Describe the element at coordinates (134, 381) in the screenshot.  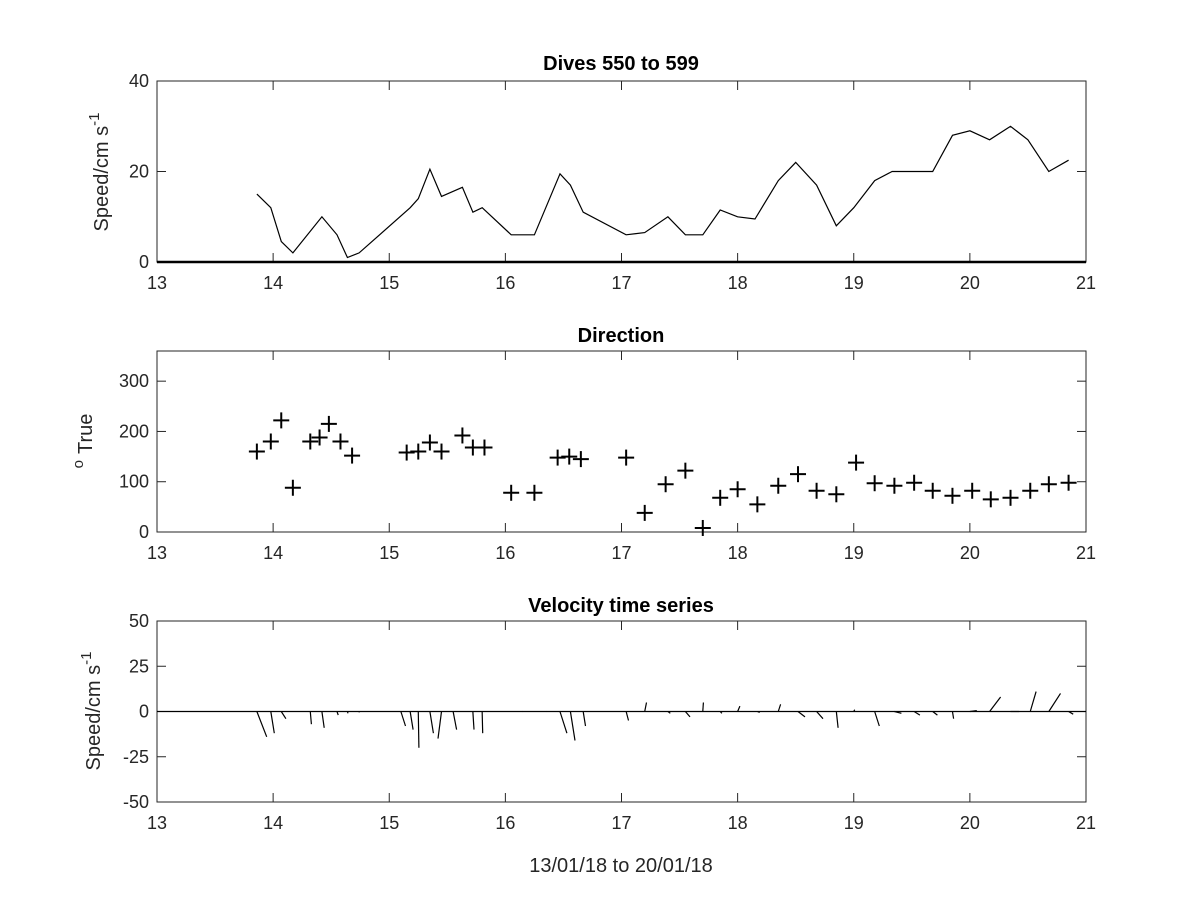
I see `direction-ytick-label: 300` at that location.